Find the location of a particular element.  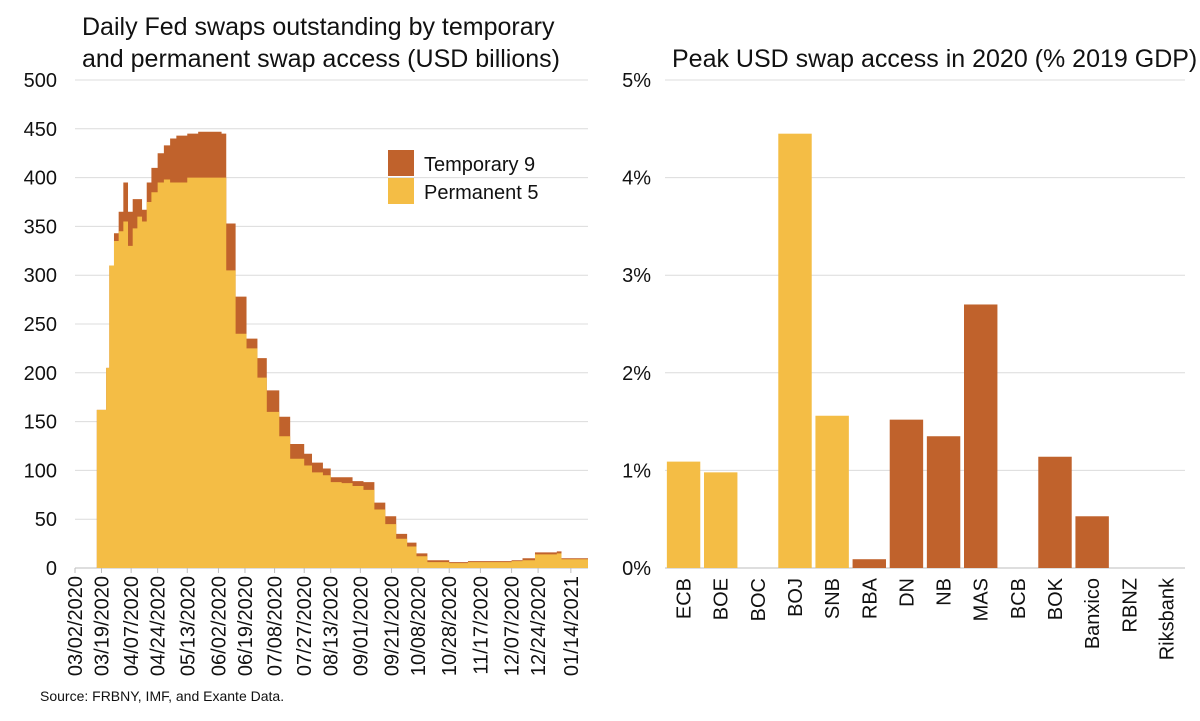

left-x-tick-label: 12/24/2020 is located at coordinates (539, 626).